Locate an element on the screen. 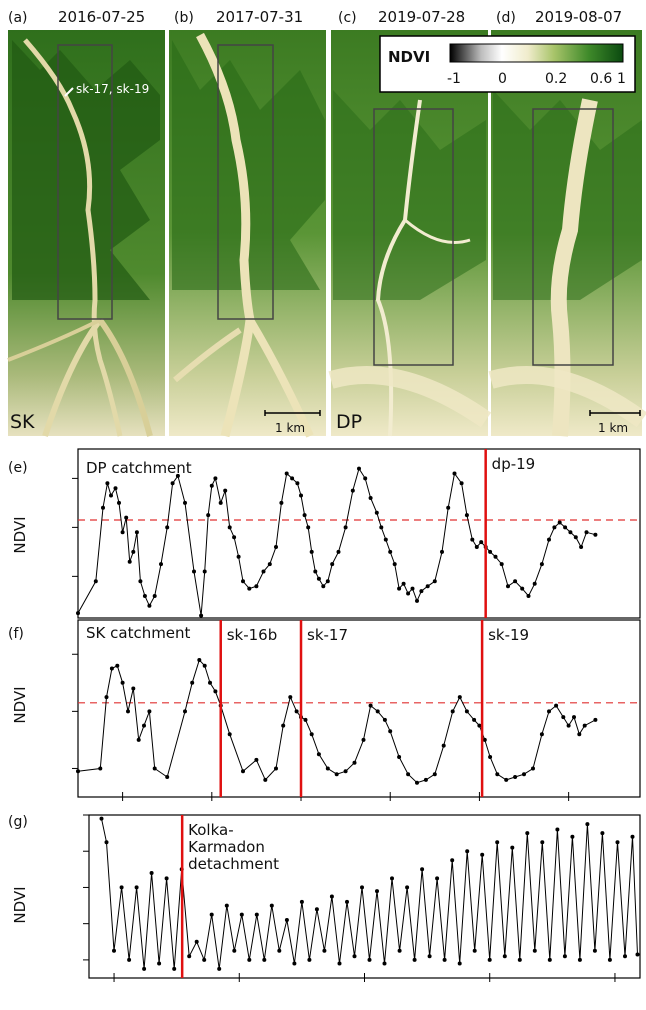 This screenshot has height=1010, width=646. panel-tag: (a) is located at coordinates (18, 18).